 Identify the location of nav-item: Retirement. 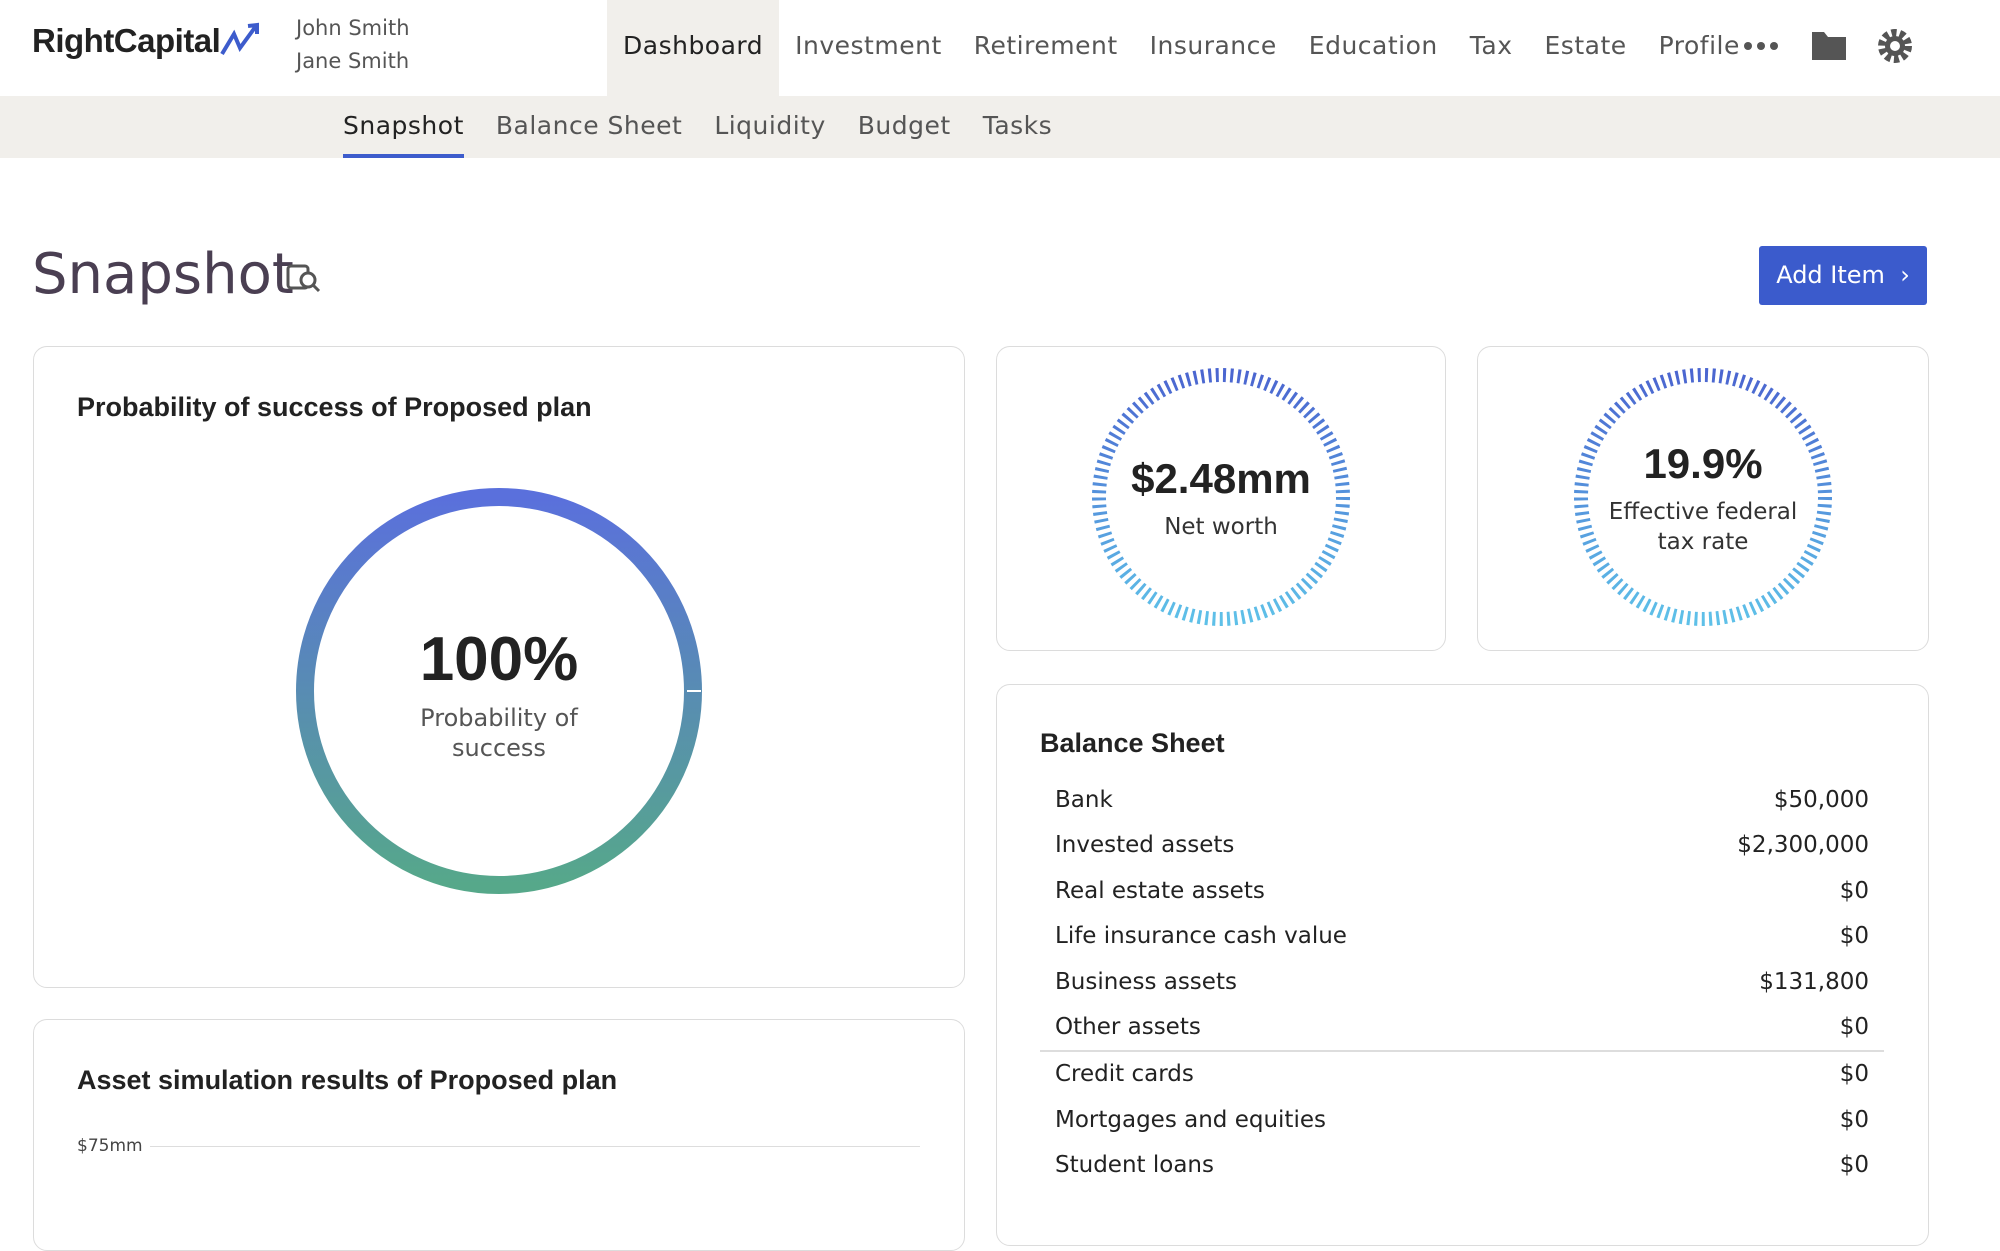
(1045, 45).